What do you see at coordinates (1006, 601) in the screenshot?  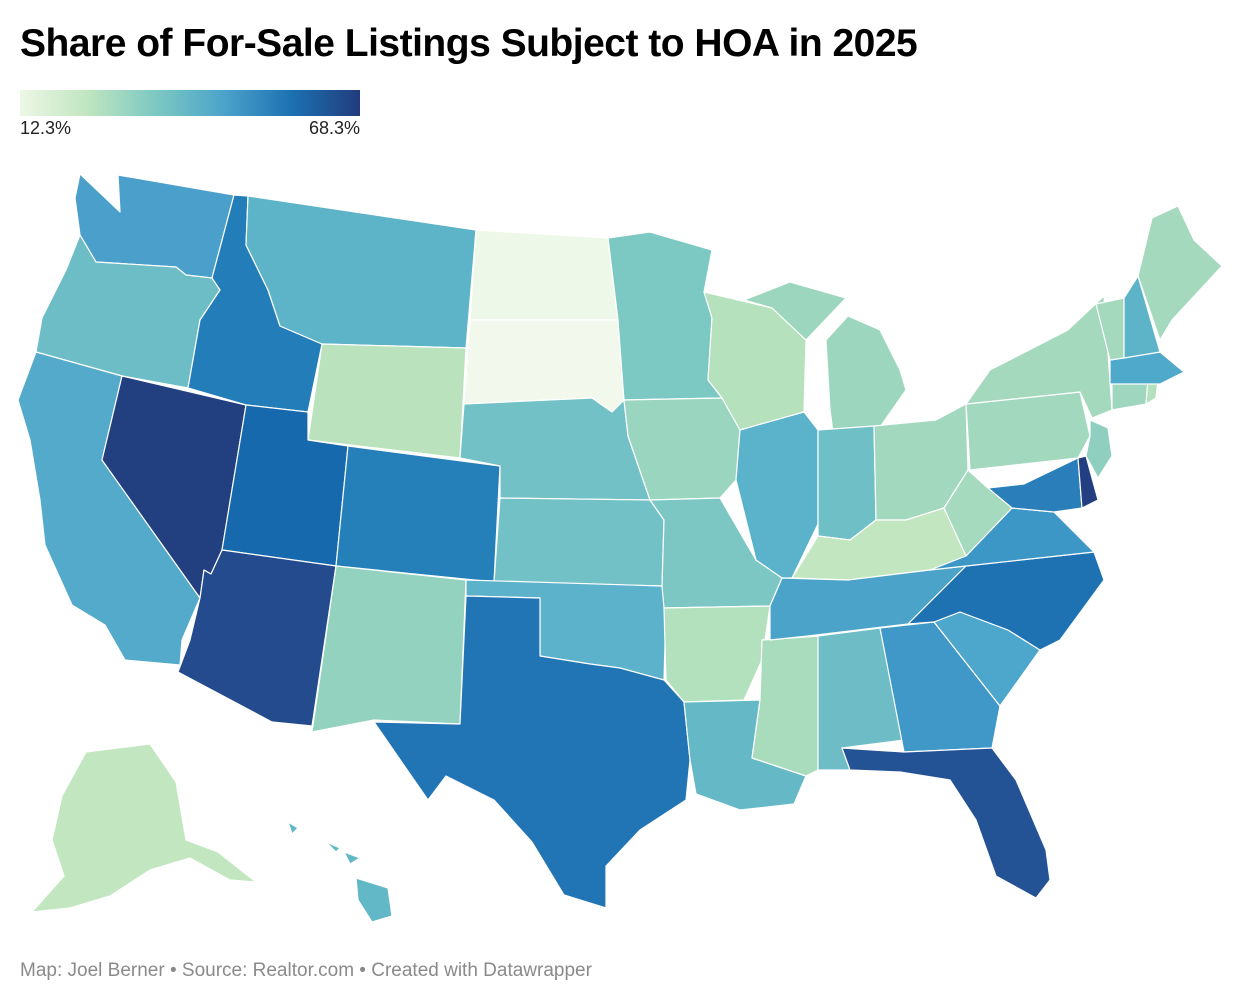 I see `state-nc` at bounding box center [1006, 601].